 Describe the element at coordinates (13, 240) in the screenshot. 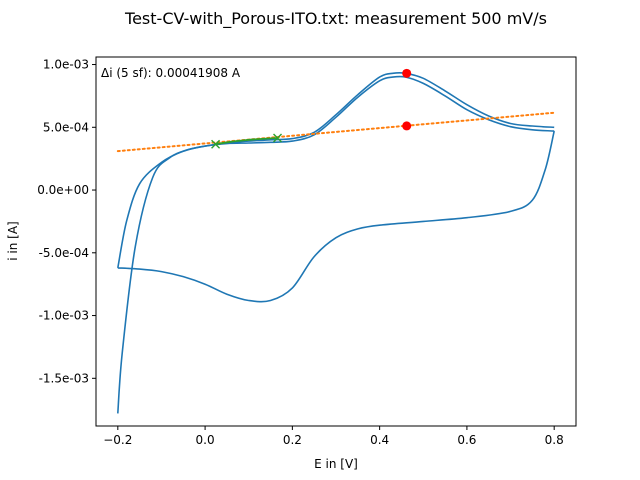

I see `y-axis-label: i in [A]` at that location.